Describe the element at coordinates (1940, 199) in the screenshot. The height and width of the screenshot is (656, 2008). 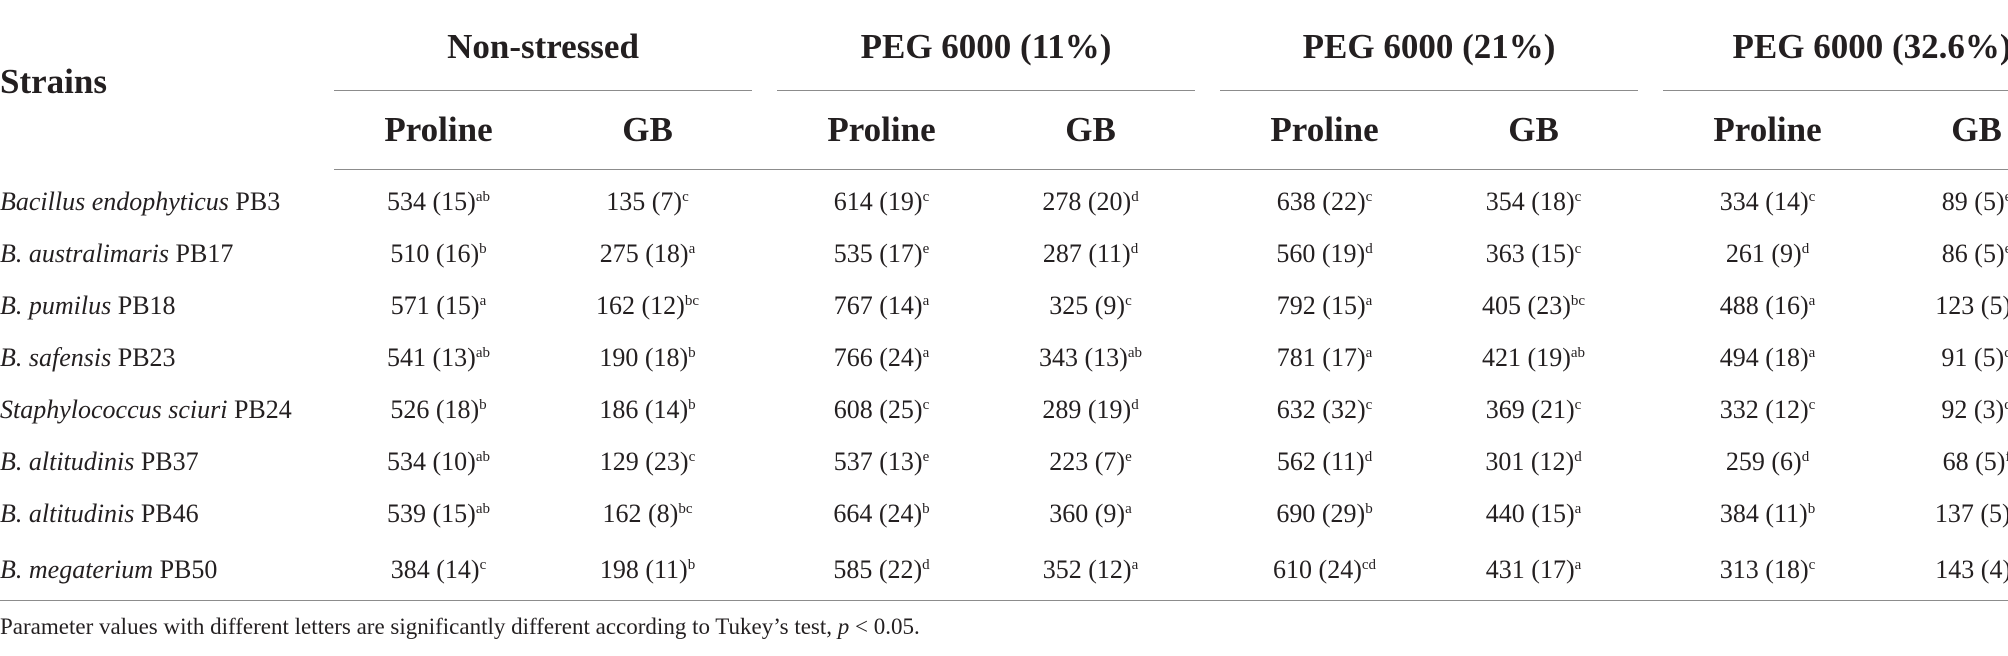
I see `gb-value-cell: 89 (5)e` at that location.